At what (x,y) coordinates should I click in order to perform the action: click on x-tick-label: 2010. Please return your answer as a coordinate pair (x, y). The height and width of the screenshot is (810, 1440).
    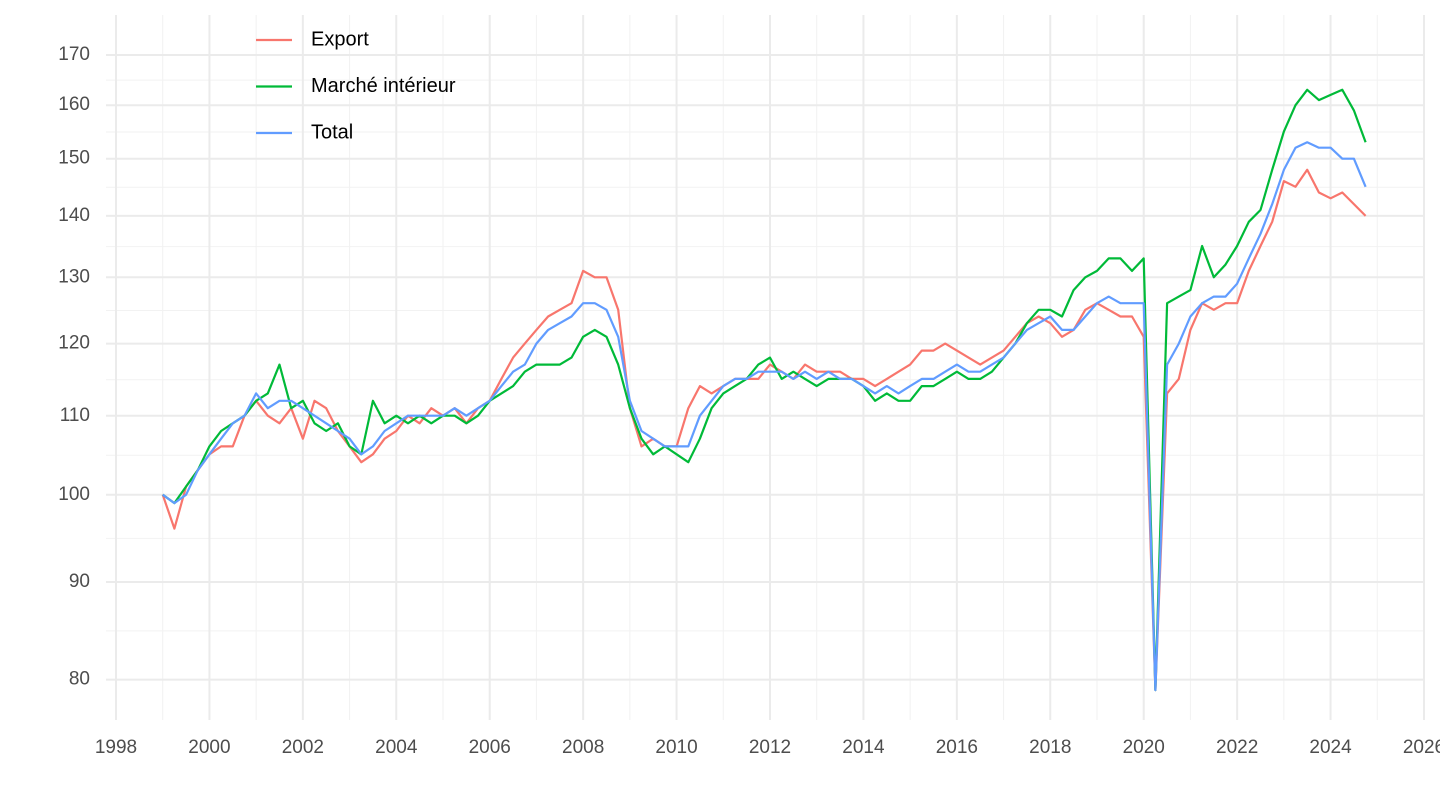
    Looking at the image, I should click on (676, 747).